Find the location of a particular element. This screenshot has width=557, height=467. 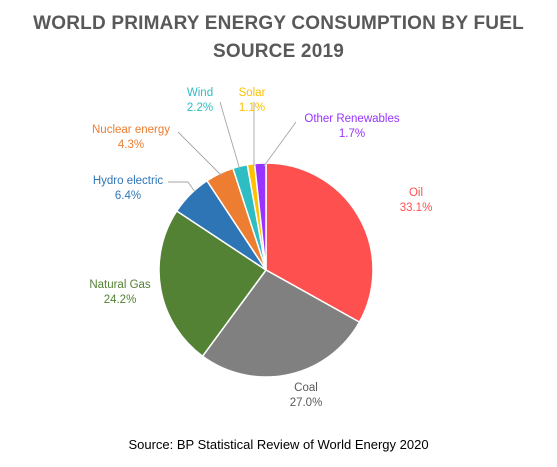

slice-name: Nuclear energy is located at coordinates (131, 130).